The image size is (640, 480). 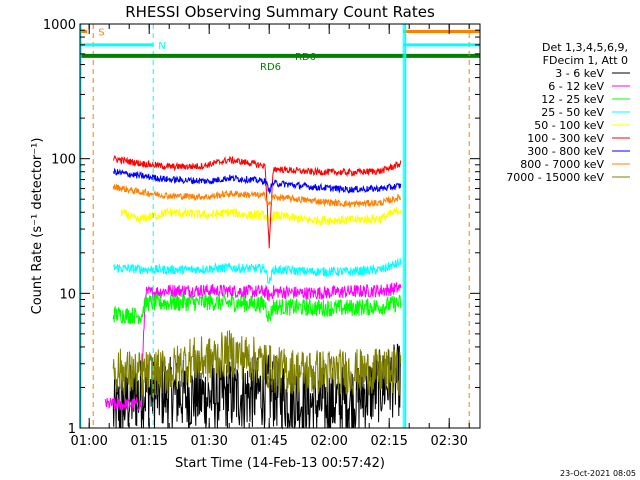 What do you see at coordinates (161, 46) in the screenshot?
I see `annotation-label-1: N` at bounding box center [161, 46].